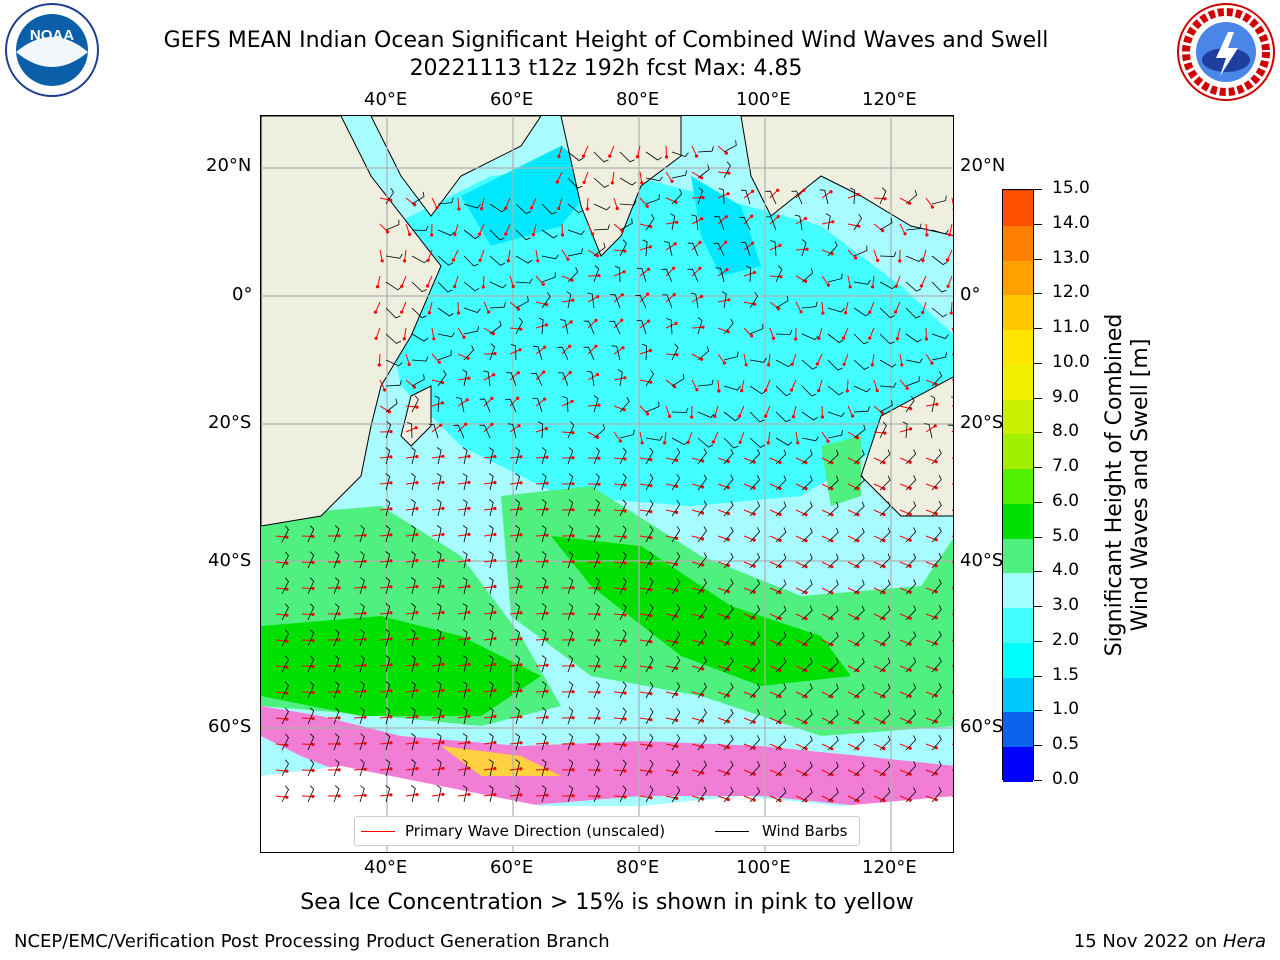  Describe the element at coordinates (1018, 764) in the screenshot. I see `colorbar-segment` at that location.